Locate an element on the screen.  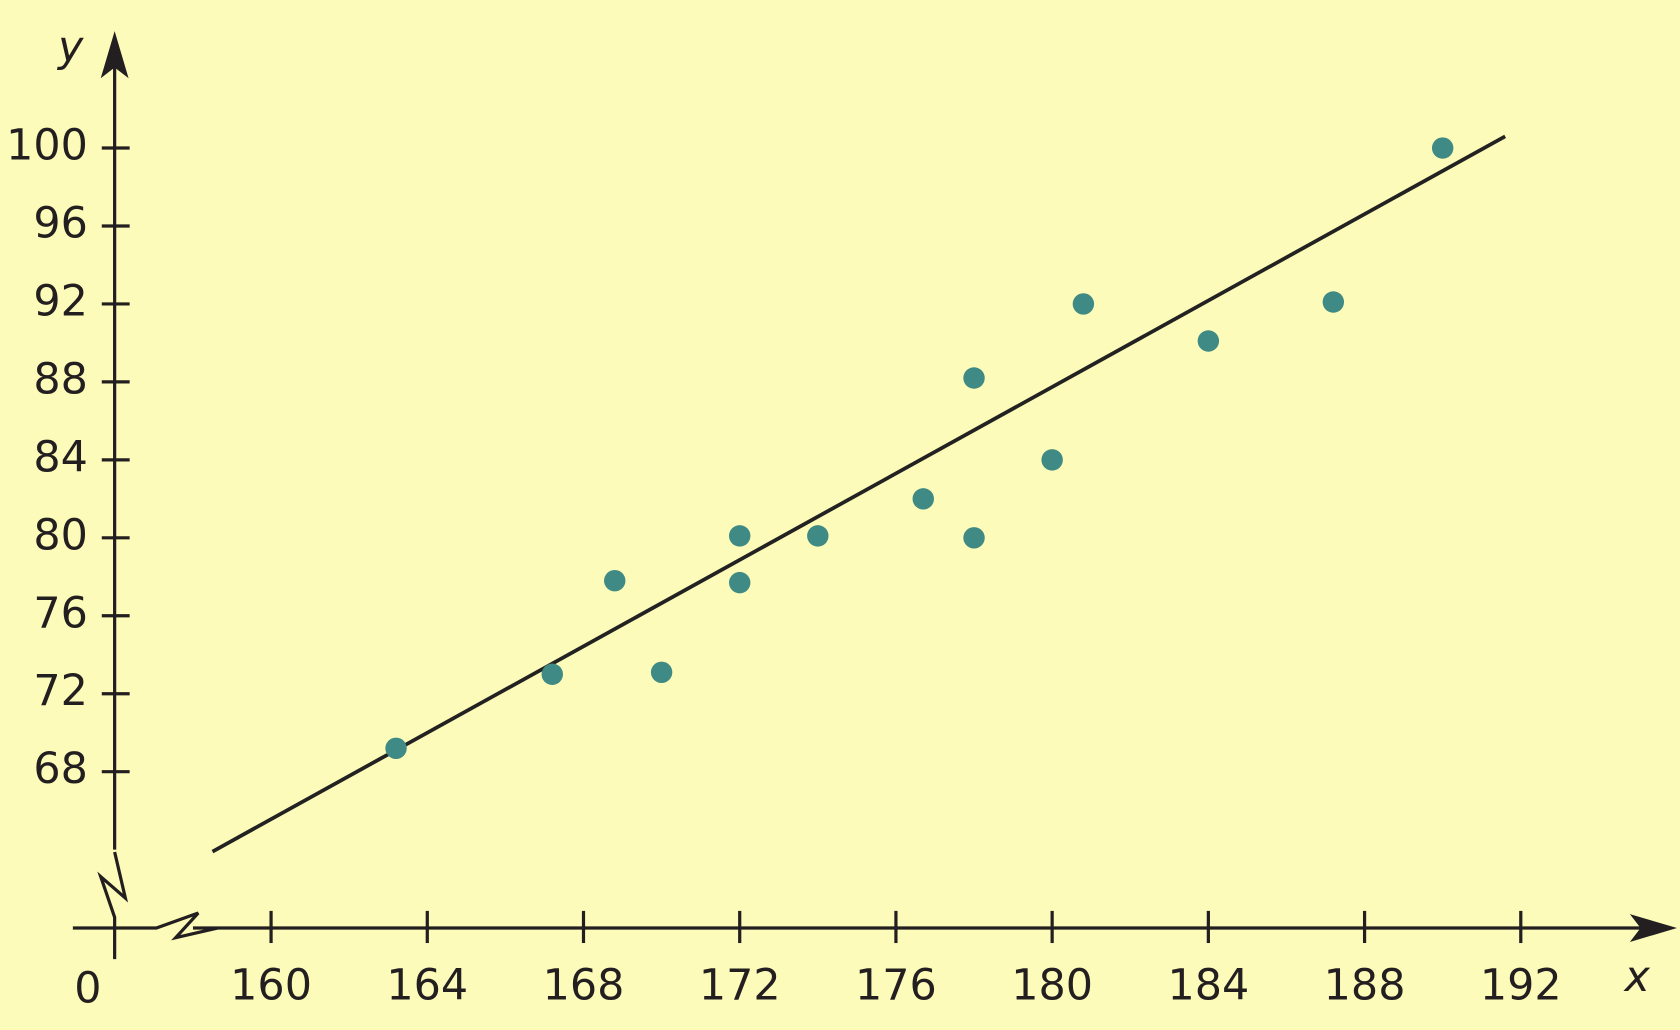
x-tick-label: 184 is located at coordinates (1208, 986).